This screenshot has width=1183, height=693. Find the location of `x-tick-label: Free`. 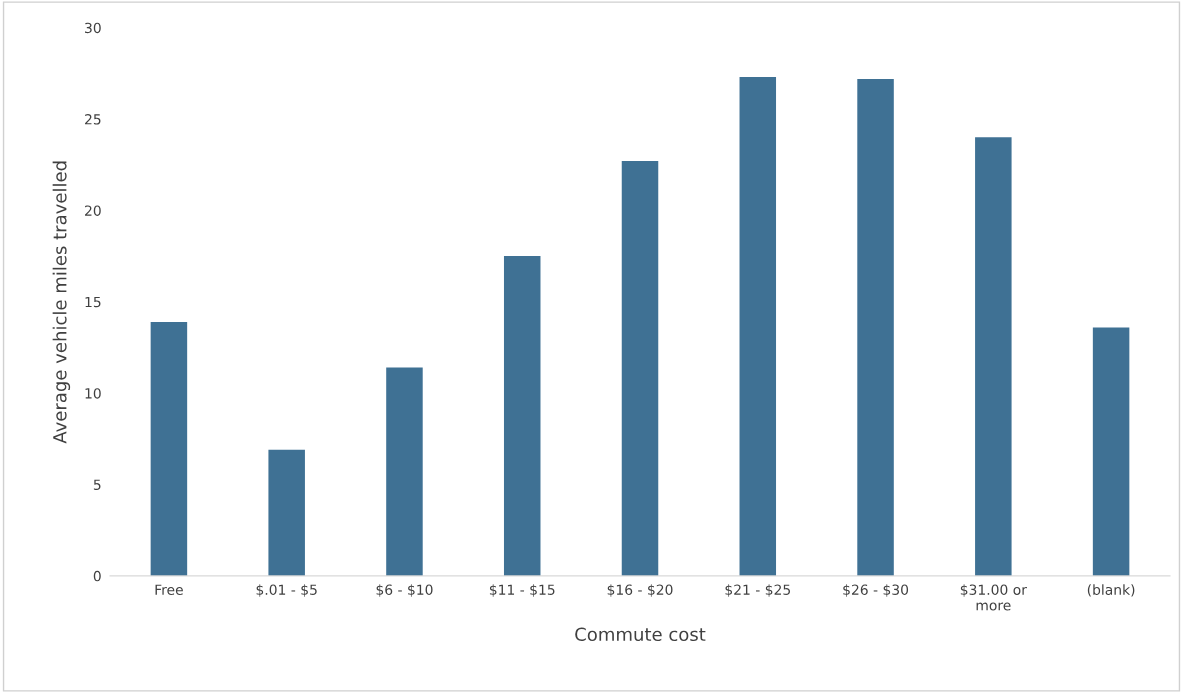

x-tick-label: Free is located at coordinates (169, 589).